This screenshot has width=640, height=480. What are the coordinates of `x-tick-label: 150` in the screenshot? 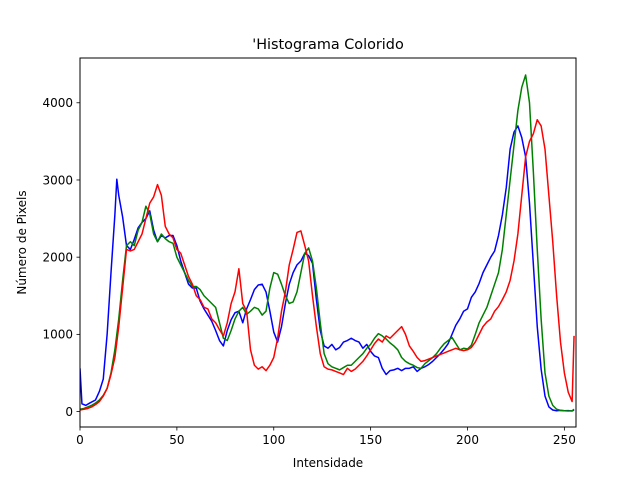 It's located at (370, 440).